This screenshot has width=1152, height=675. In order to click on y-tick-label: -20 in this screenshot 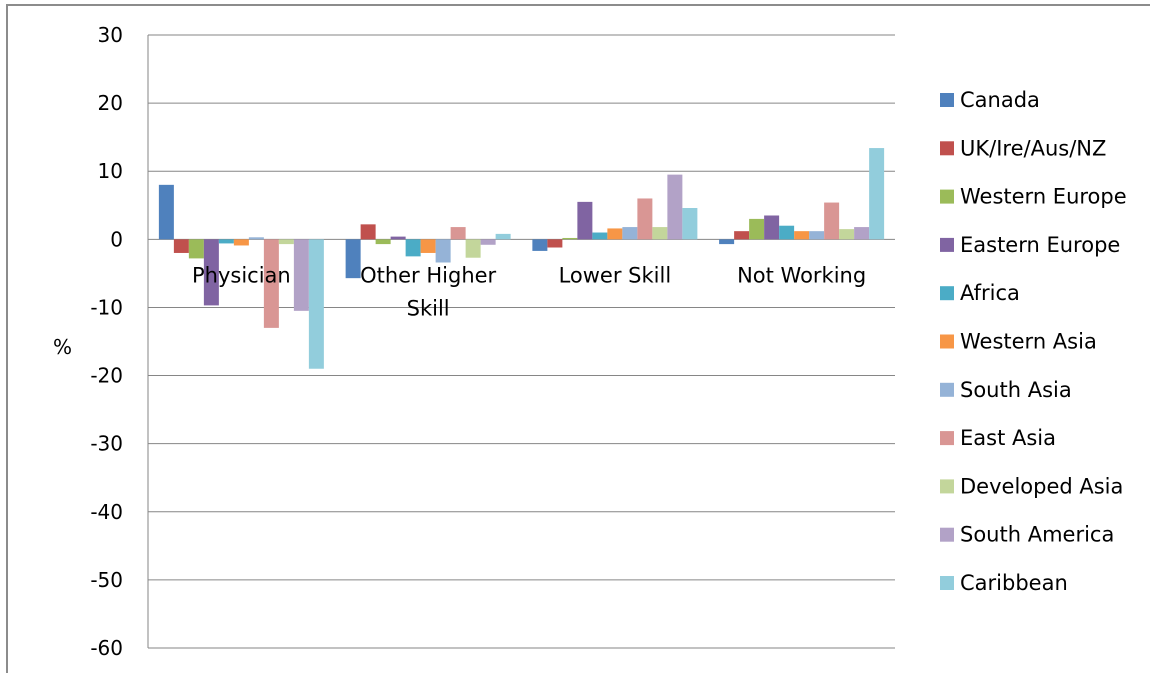, I will do `click(106, 376)`.